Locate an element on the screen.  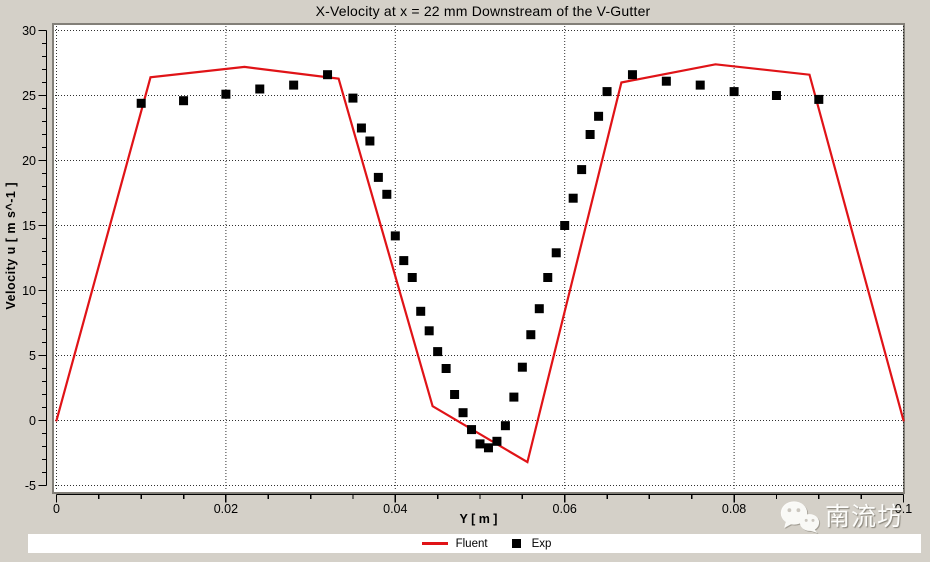
y-tick-label: -5 is located at coordinates (30, 486).